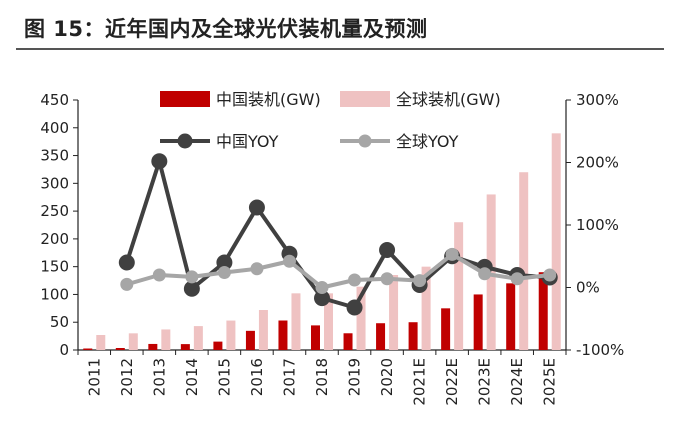 This screenshot has height=432, width=680. I want to click on x-tick-label: 2017, so click(289, 377).